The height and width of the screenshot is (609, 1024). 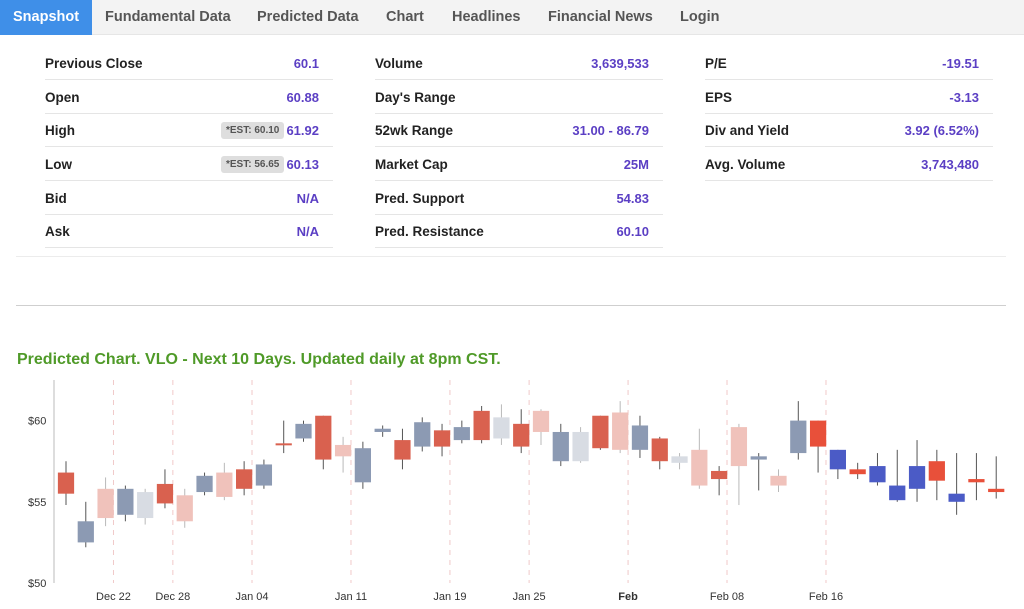 What do you see at coordinates (636, 164) in the screenshot?
I see `stat-value: 25M` at bounding box center [636, 164].